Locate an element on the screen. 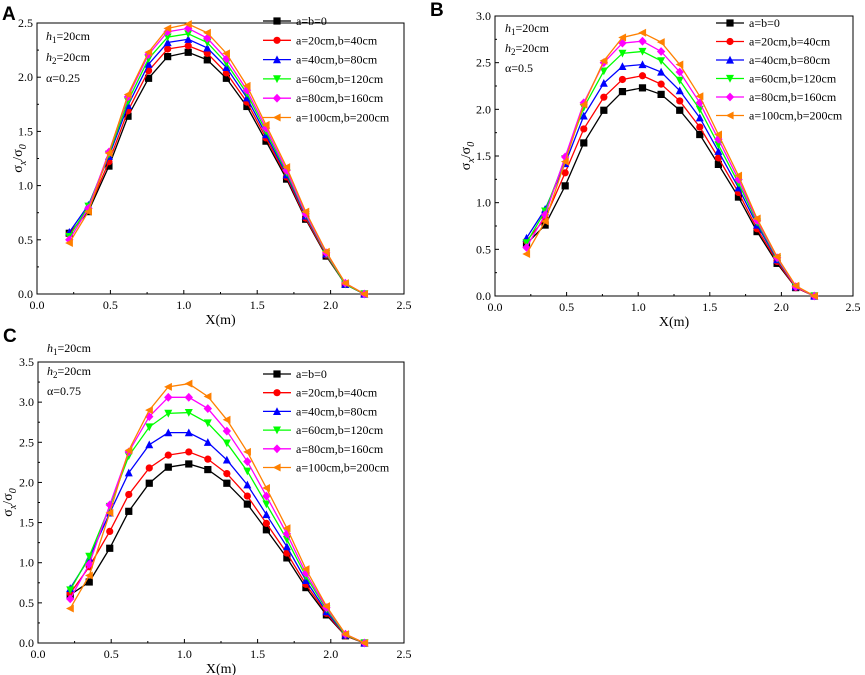 Image resolution: width=865 pixels, height=675 pixels. annotation-sub: 2 is located at coordinates (55, 375).